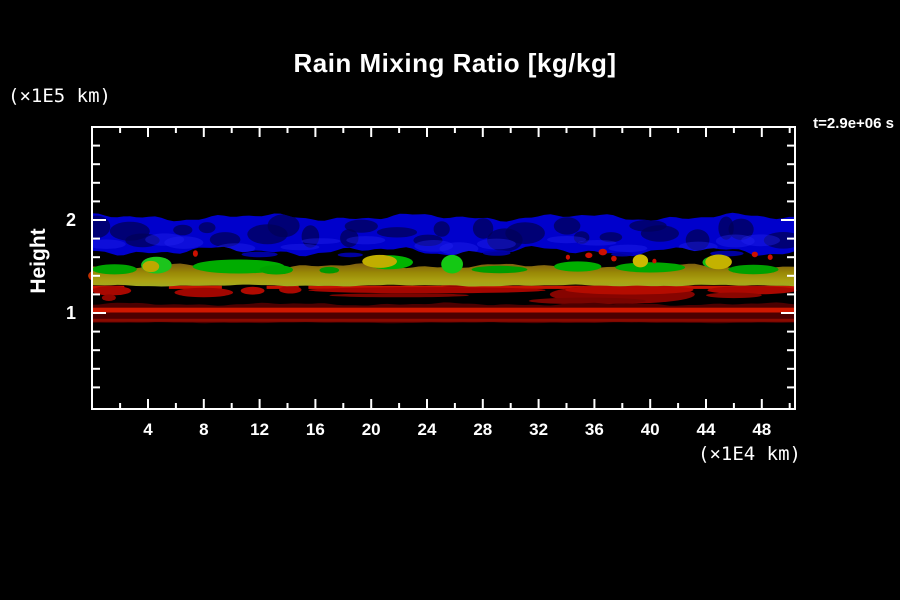 This screenshot has width=900, height=600. What do you see at coordinates (371, 429) in the screenshot?
I see `x-tick-label: 20` at bounding box center [371, 429].